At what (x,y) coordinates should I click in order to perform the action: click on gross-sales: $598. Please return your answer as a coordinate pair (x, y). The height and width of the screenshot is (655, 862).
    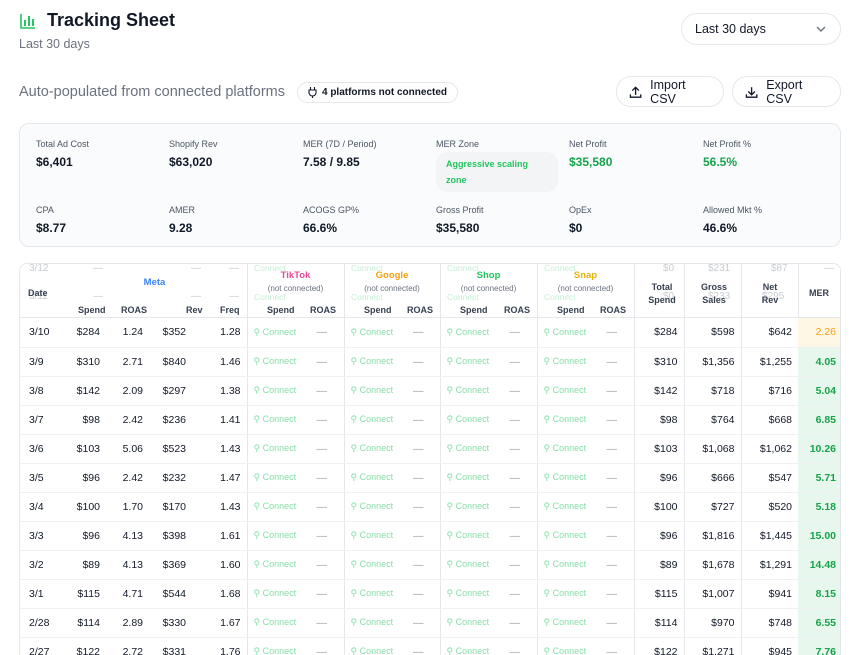
    Looking at the image, I should click on (712, 333).